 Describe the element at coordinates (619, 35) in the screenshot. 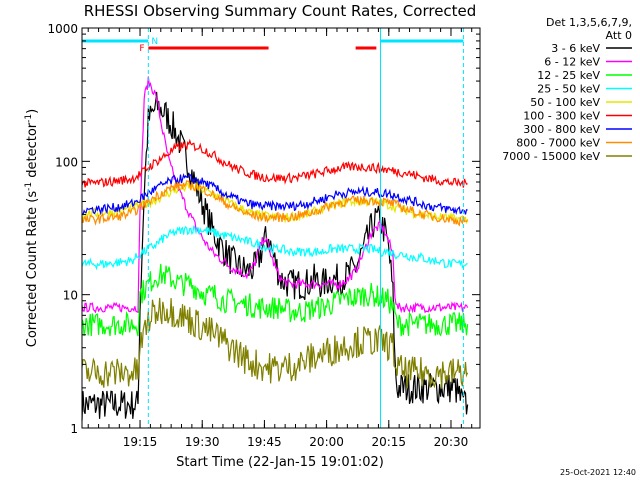

I see `legend-header-line2: Att 0` at that location.